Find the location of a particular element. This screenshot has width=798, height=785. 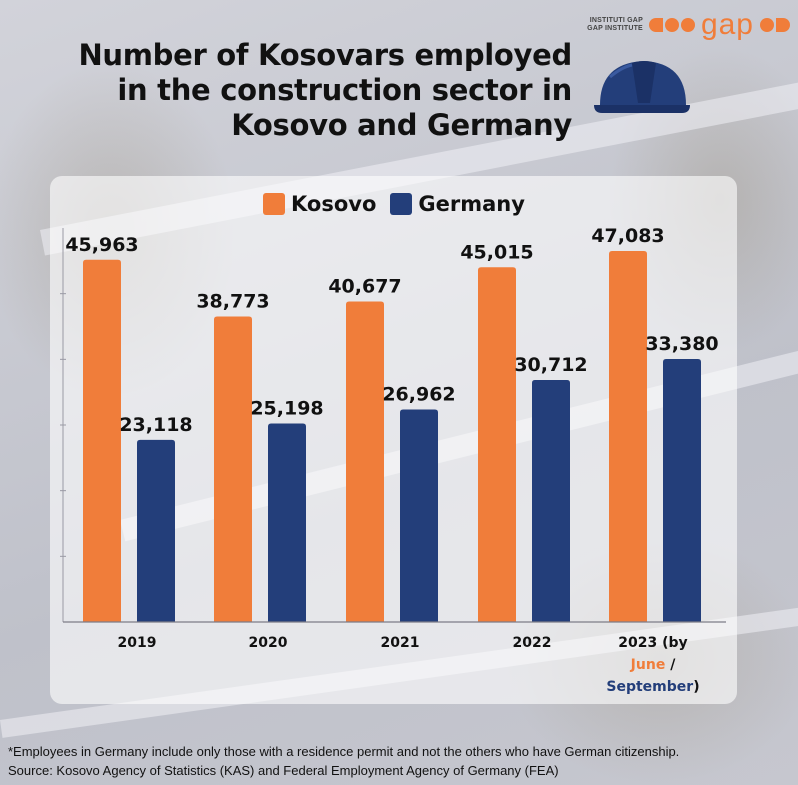

logo-word: gap is located at coordinates (727, 24).